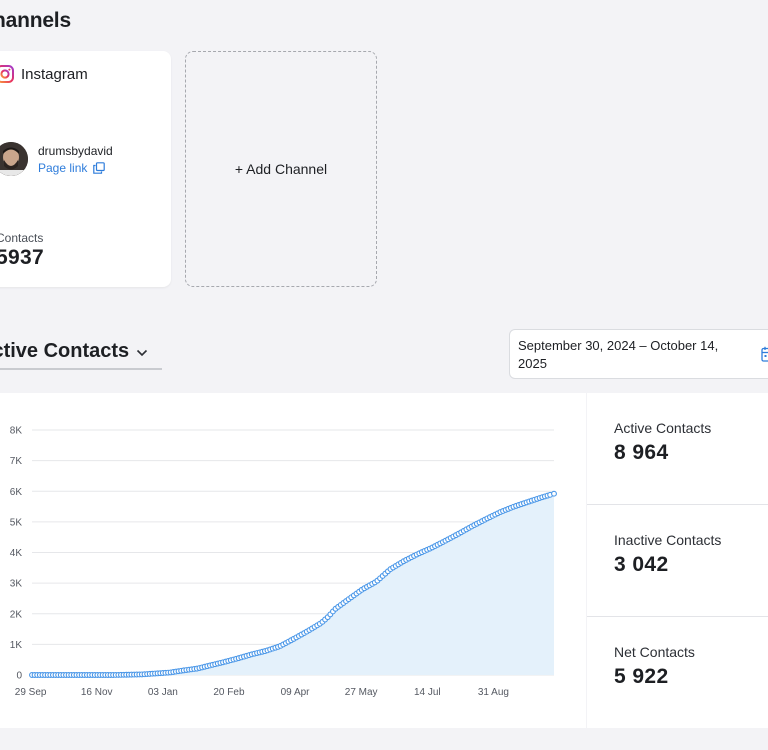  I want to click on stat-active-contacts: Active Contacts 8 964, so click(677, 442).